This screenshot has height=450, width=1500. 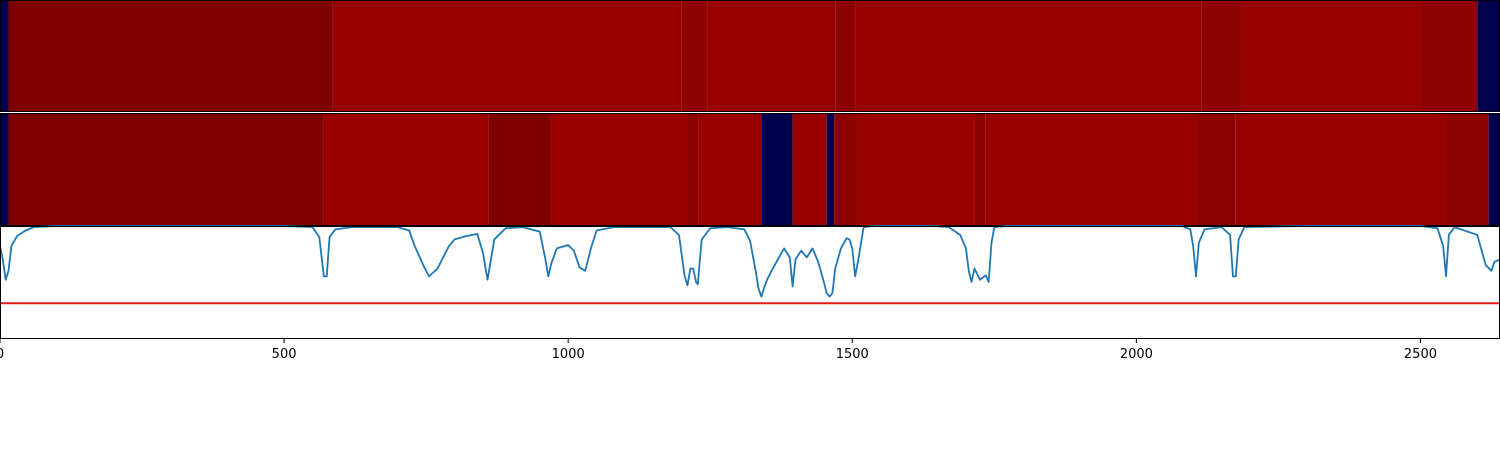 What do you see at coordinates (284, 354) in the screenshot?
I see `x-tick-label: 500` at bounding box center [284, 354].